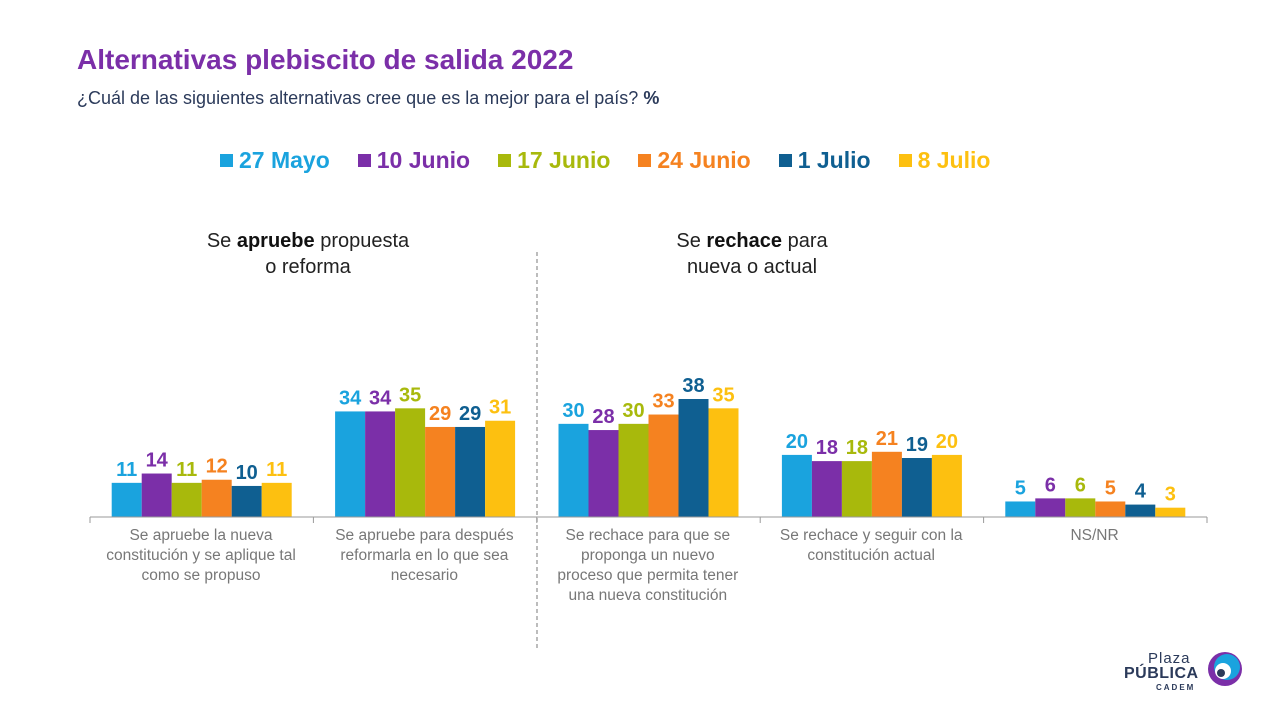 This screenshot has height=710, width=1269. Describe the element at coordinates (648, 555) in the screenshot. I see `category-label-line: proponga un nuevo` at that location.